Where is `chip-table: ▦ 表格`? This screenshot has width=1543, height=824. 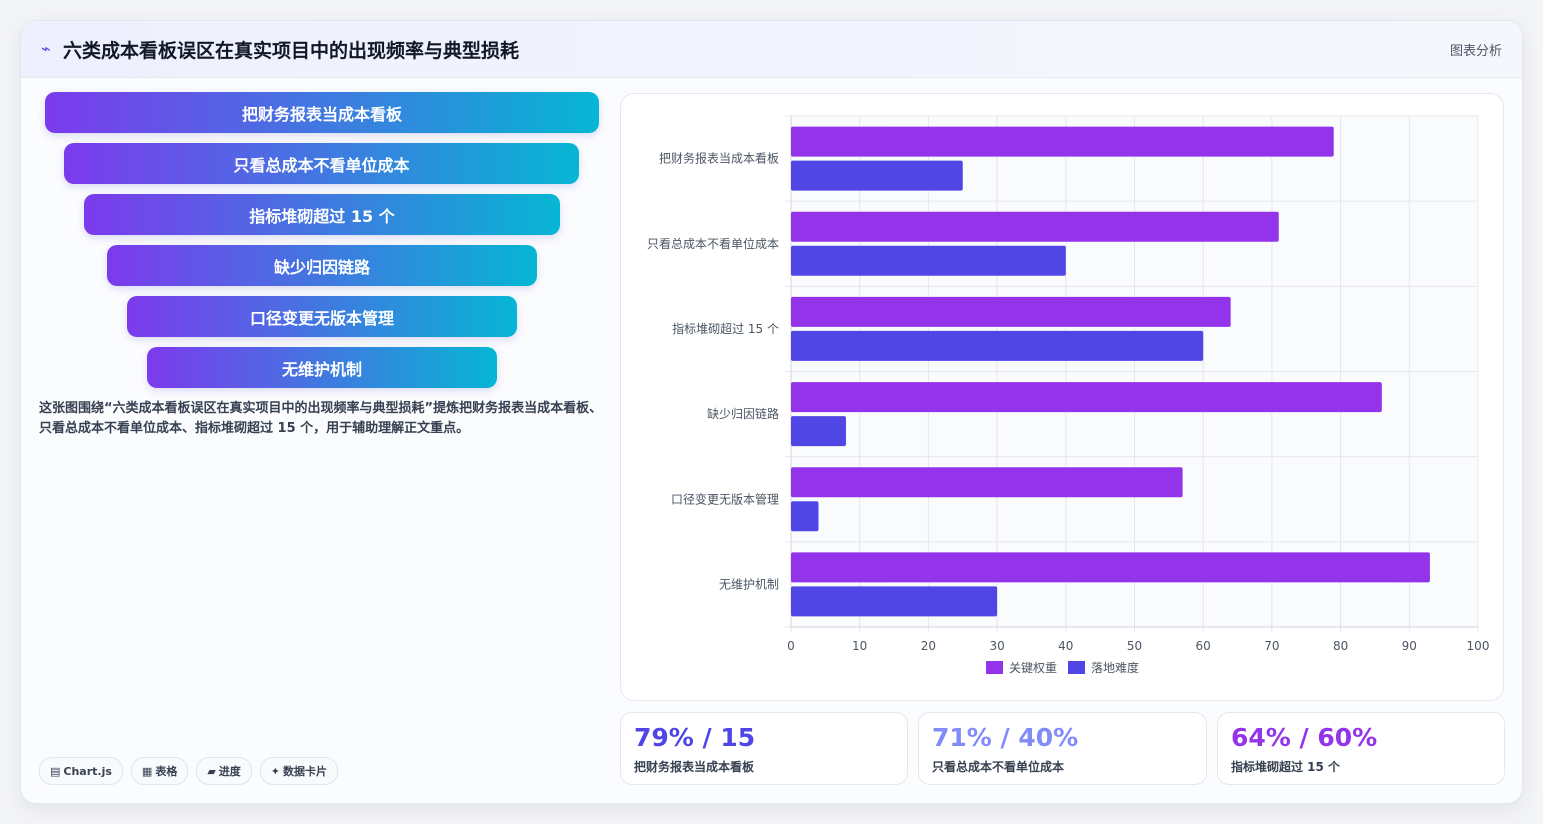 chip-table: ▦ 表格 is located at coordinates (159, 771).